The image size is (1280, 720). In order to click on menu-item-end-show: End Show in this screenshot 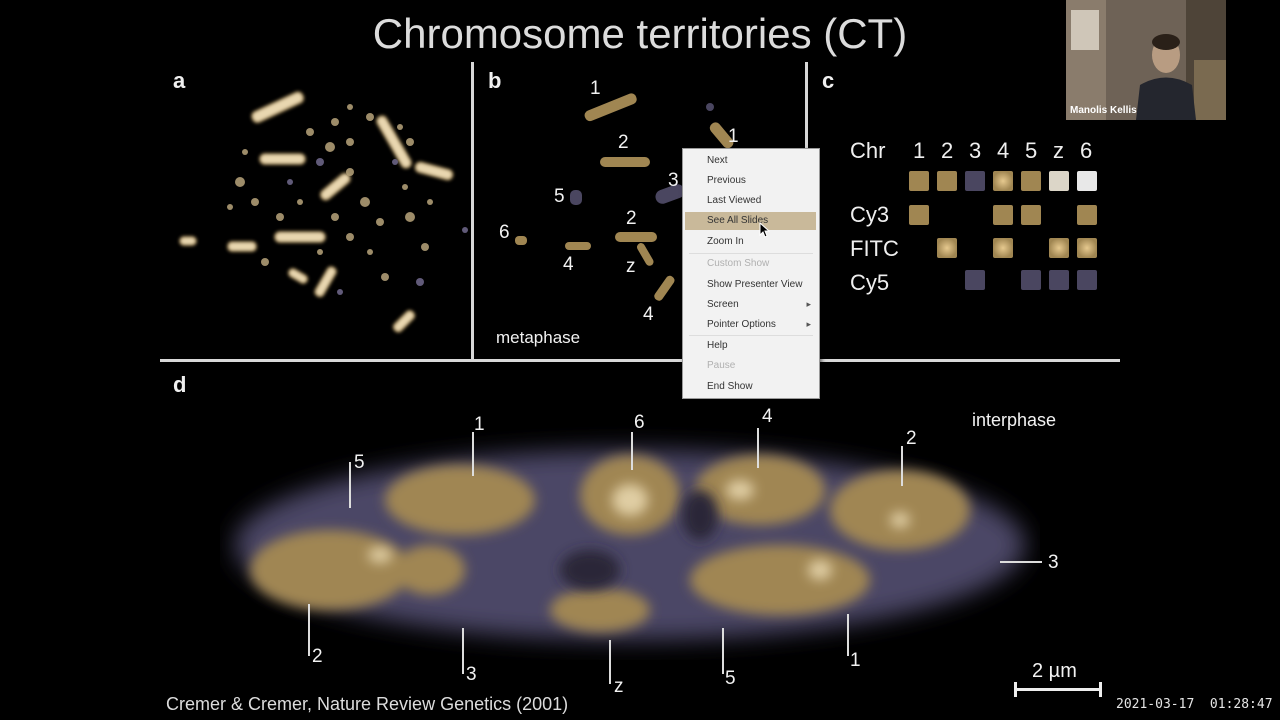, I will do `click(730, 386)`.